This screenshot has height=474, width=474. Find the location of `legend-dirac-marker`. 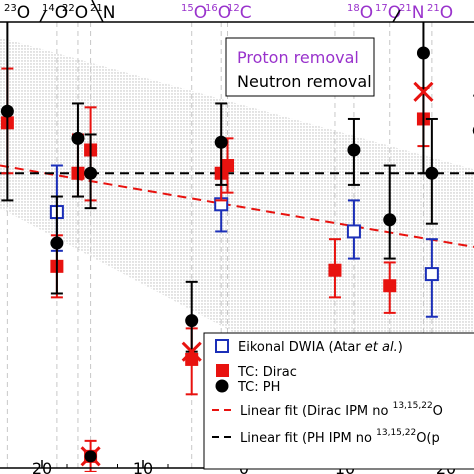

legend-dirac-marker is located at coordinates (222, 370).